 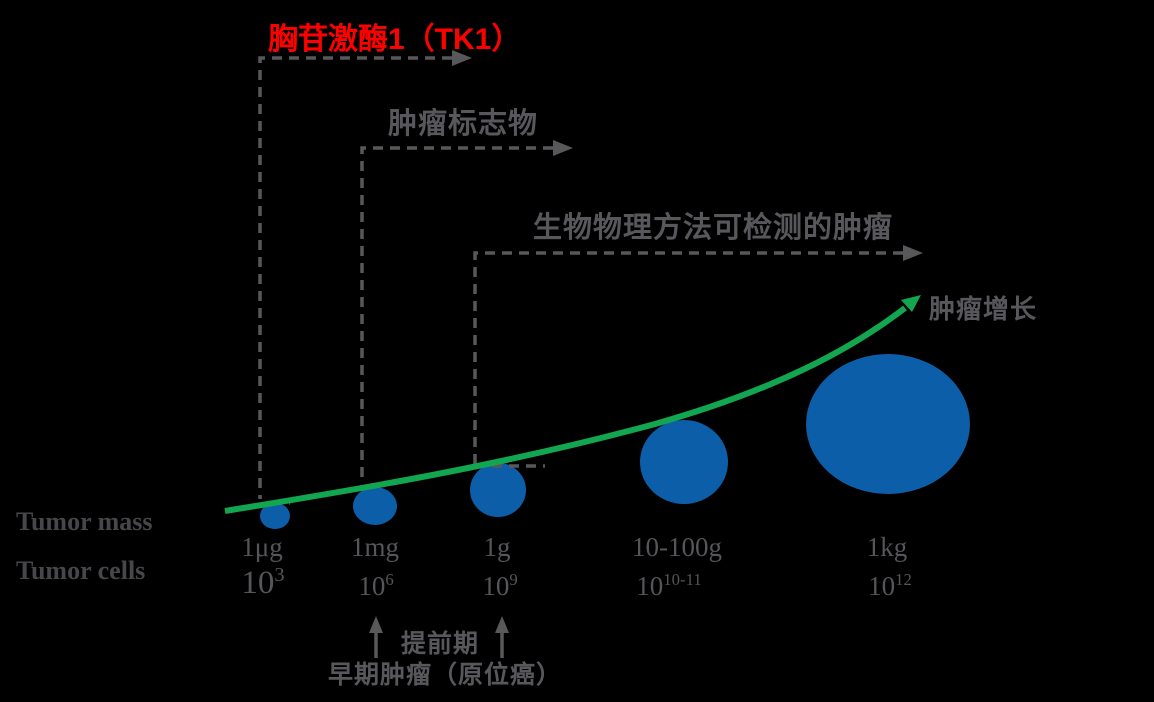 I want to click on growth-arrowhead-icon, so click(x=911, y=303).